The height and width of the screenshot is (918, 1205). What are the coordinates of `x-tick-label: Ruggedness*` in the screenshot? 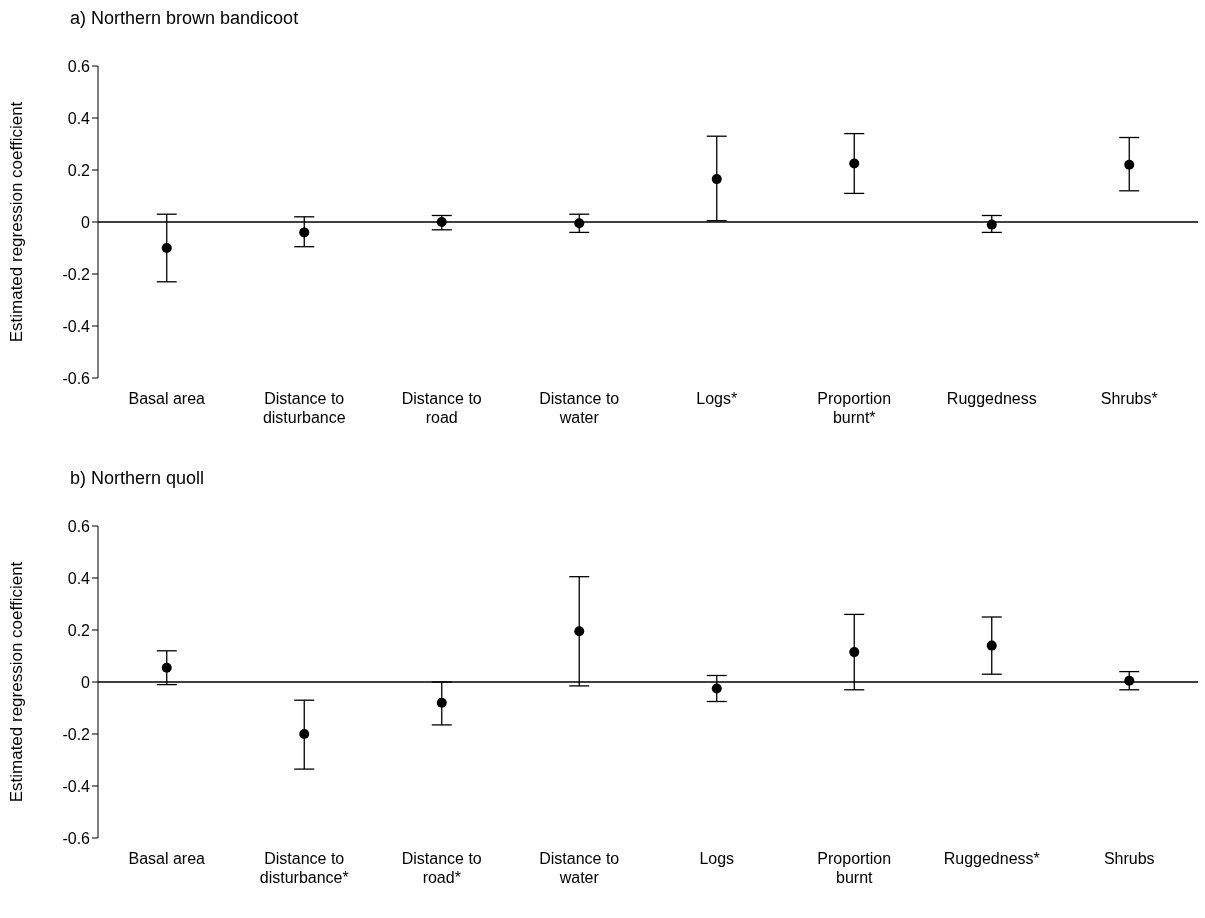 It's located at (991, 859).